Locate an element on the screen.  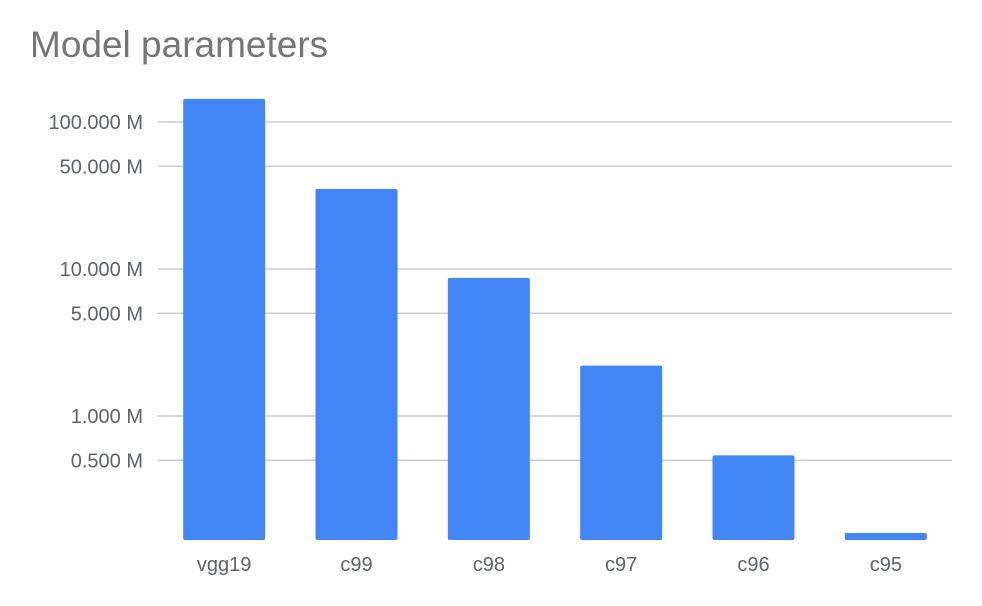
y-tick-label: 100.000 M is located at coordinates (95, 123).